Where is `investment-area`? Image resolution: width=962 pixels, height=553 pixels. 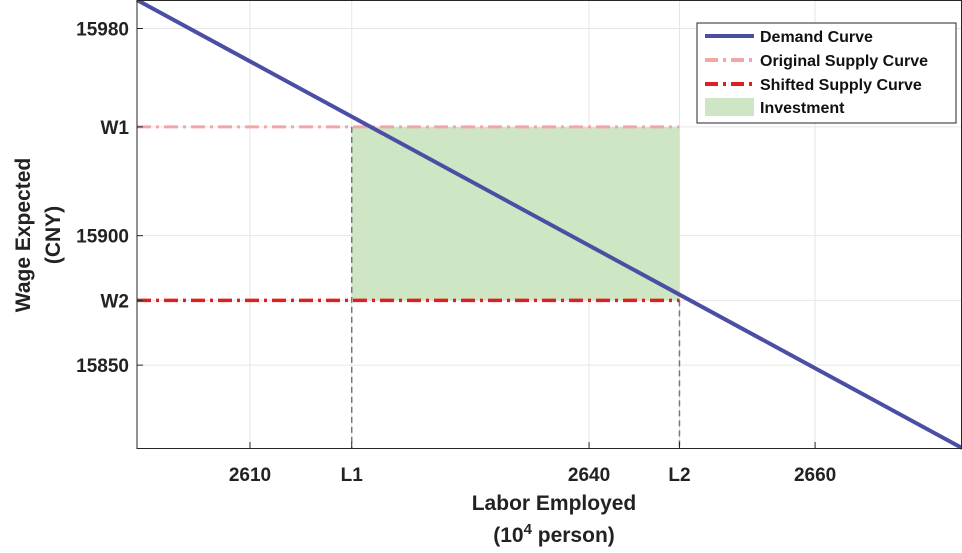
investment-area is located at coordinates (515, 213).